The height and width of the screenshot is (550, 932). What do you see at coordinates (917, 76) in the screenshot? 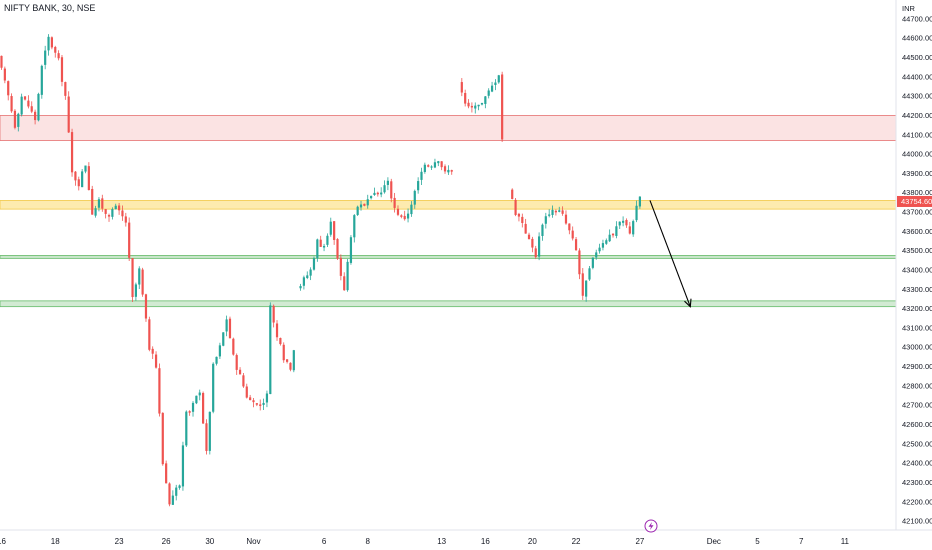
I see `price-tick-label: 44400.00` at bounding box center [917, 76].